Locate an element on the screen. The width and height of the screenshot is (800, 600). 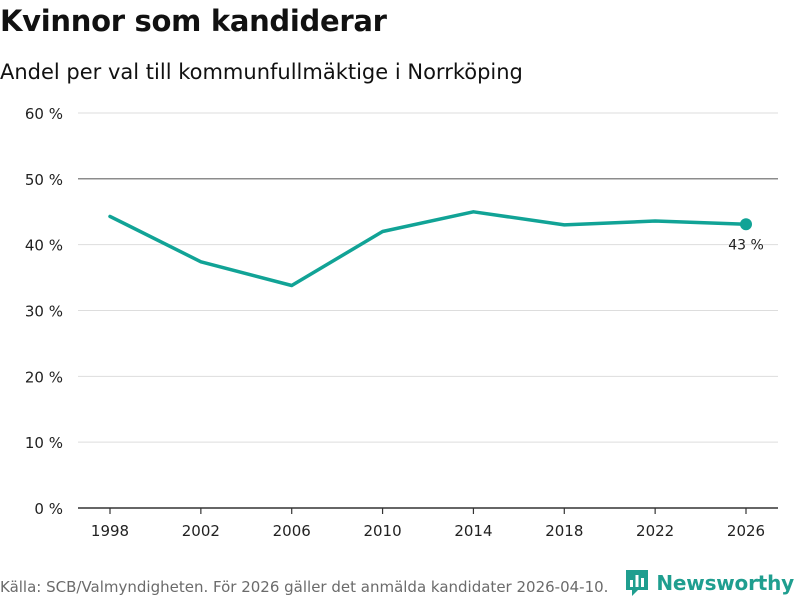
end-point-marker is located at coordinates (746, 224).